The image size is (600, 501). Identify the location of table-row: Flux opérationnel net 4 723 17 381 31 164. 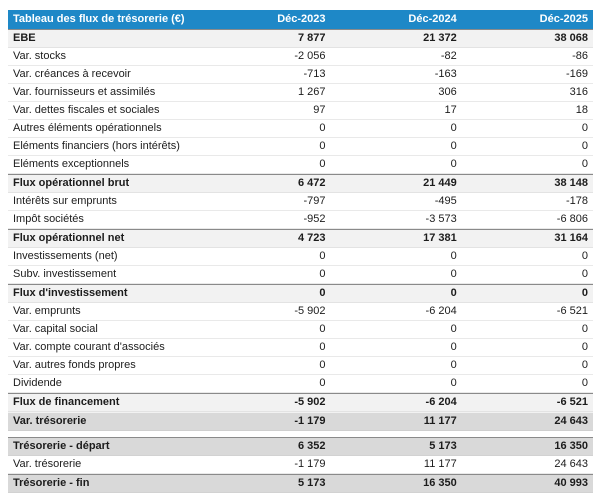
(300, 238).